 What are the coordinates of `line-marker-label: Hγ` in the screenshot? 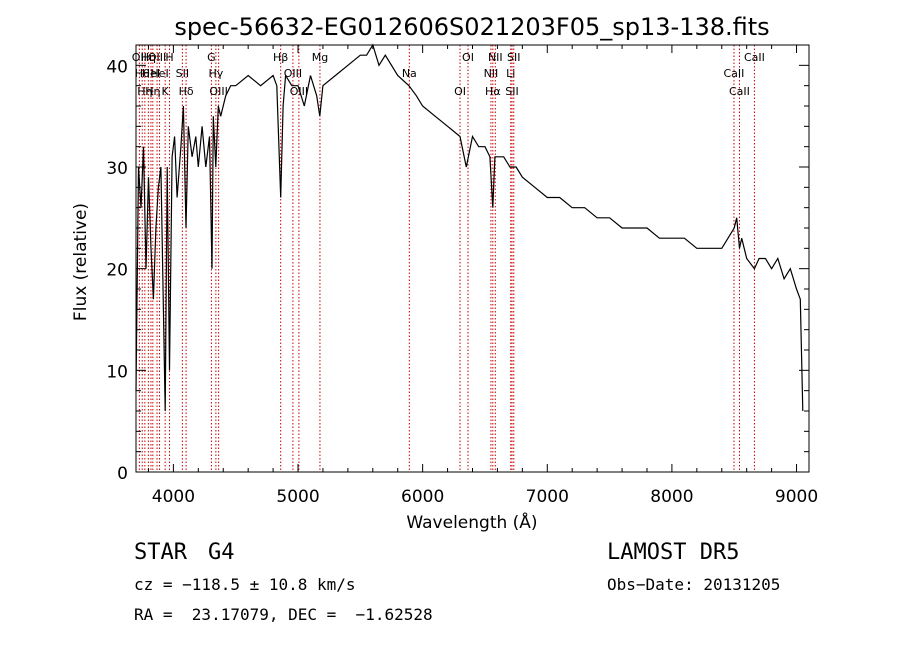 It's located at (215, 73).